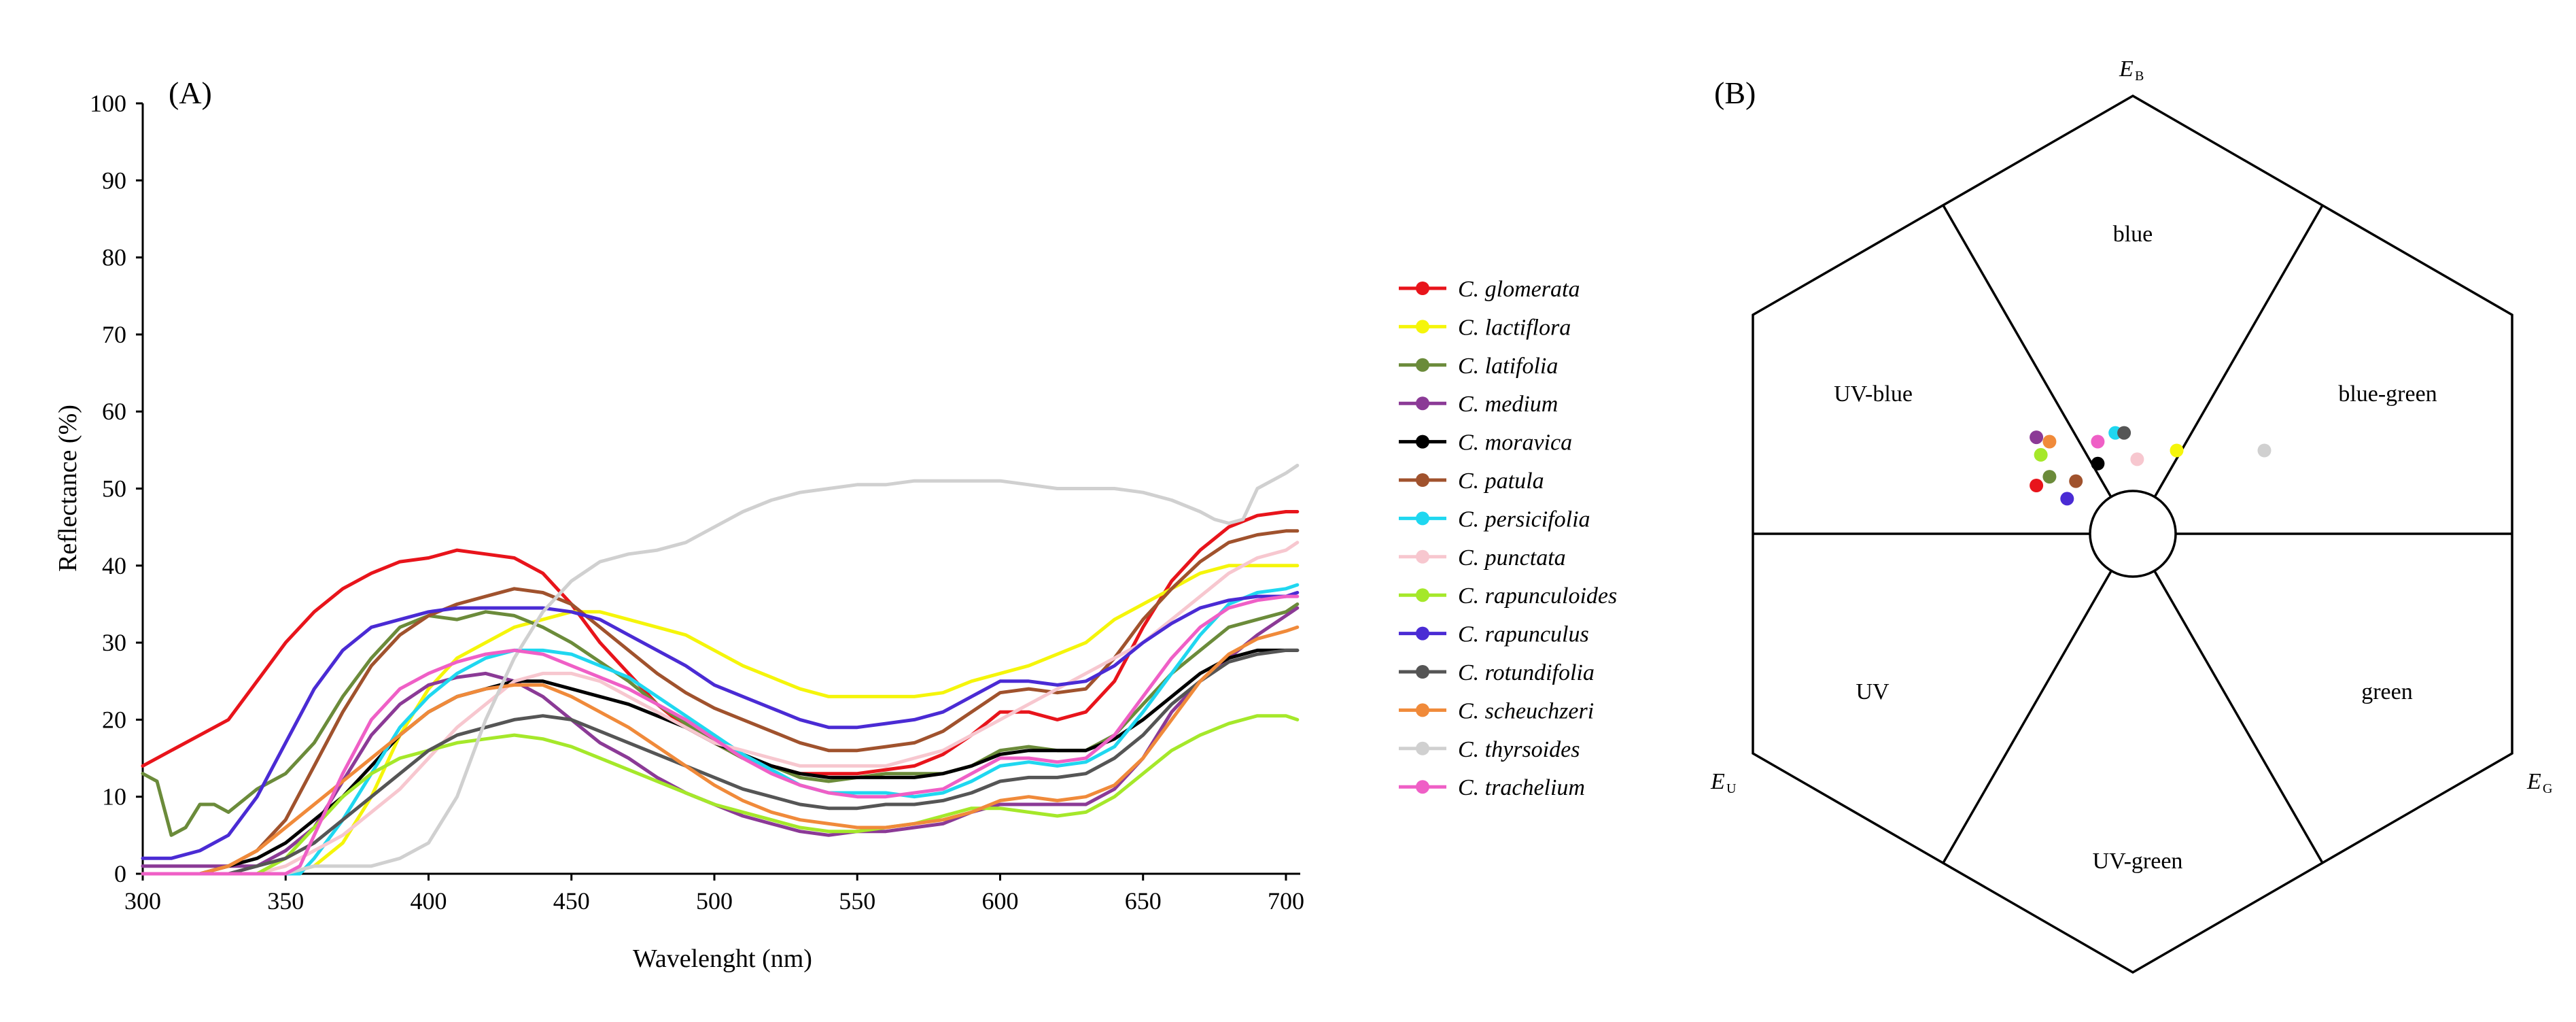 This screenshot has width=2576, height=1022. I want to click on axis-label-eu-sub: U, so click(1731, 788).